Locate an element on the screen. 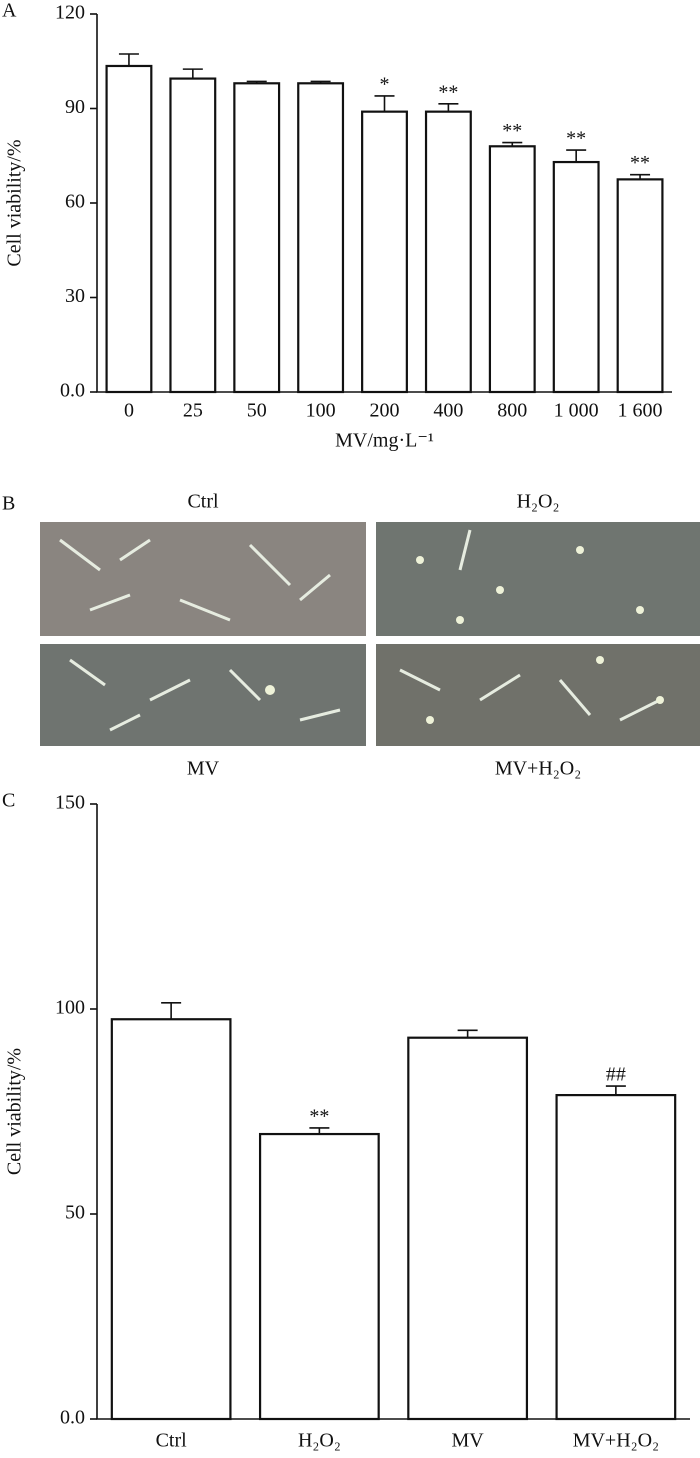 The width and height of the screenshot is (700, 1458). image-label: Ctrl is located at coordinates (203, 502).